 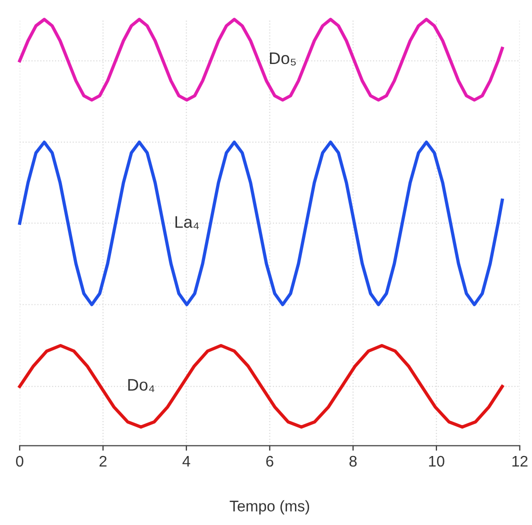 What do you see at coordinates (520, 461) in the screenshot?
I see `x-tick-label: 12` at bounding box center [520, 461].